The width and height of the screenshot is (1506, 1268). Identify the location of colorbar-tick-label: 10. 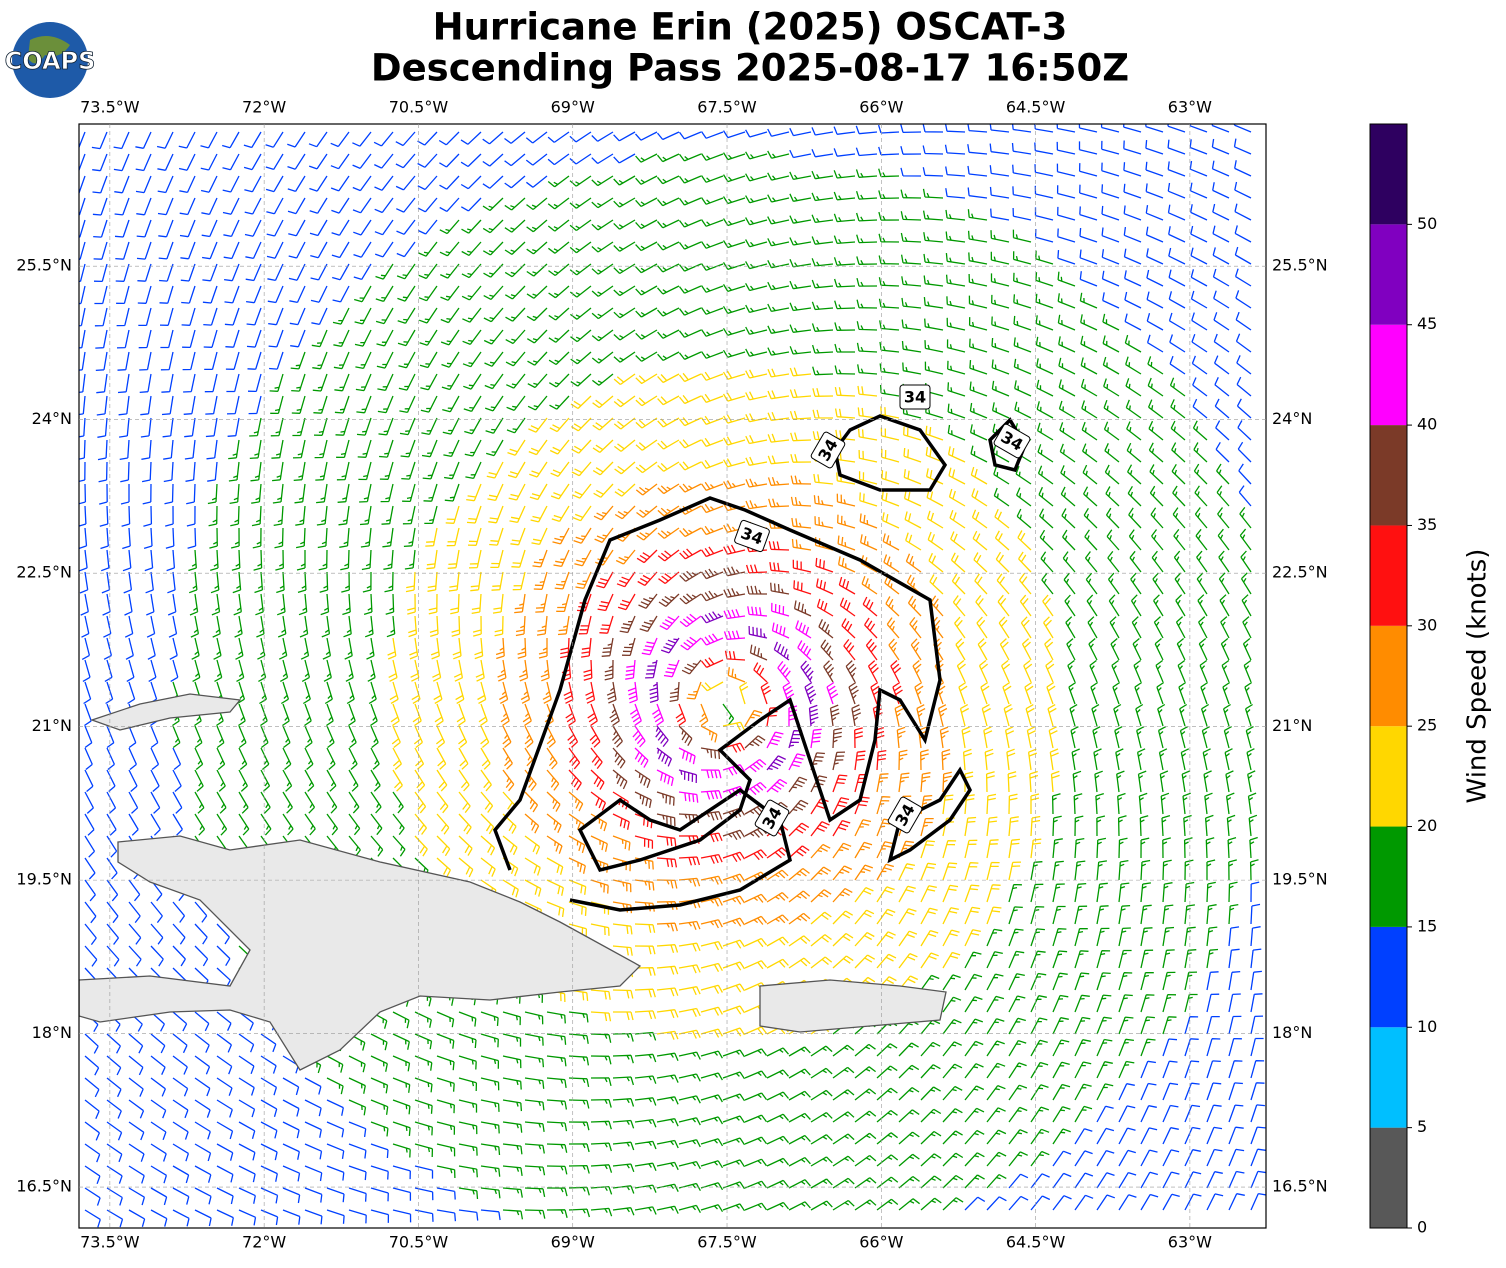
(1427, 1026).